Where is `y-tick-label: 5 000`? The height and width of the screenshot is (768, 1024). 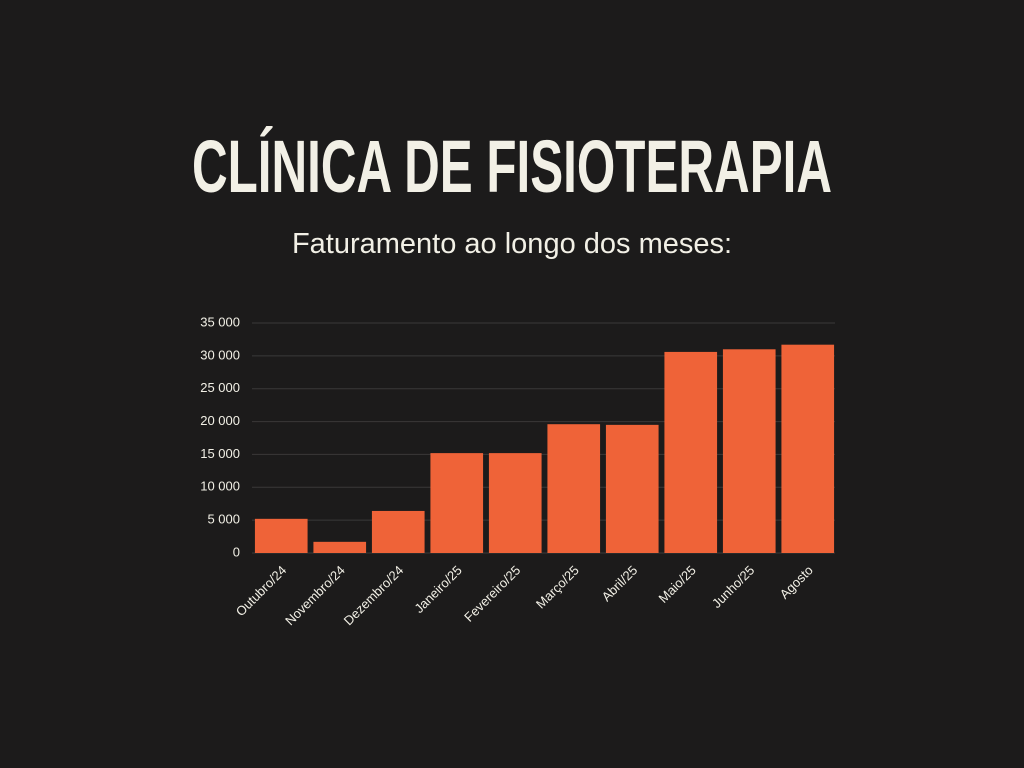
y-tick-label: 5 000 is located at coordinates (223, 519).